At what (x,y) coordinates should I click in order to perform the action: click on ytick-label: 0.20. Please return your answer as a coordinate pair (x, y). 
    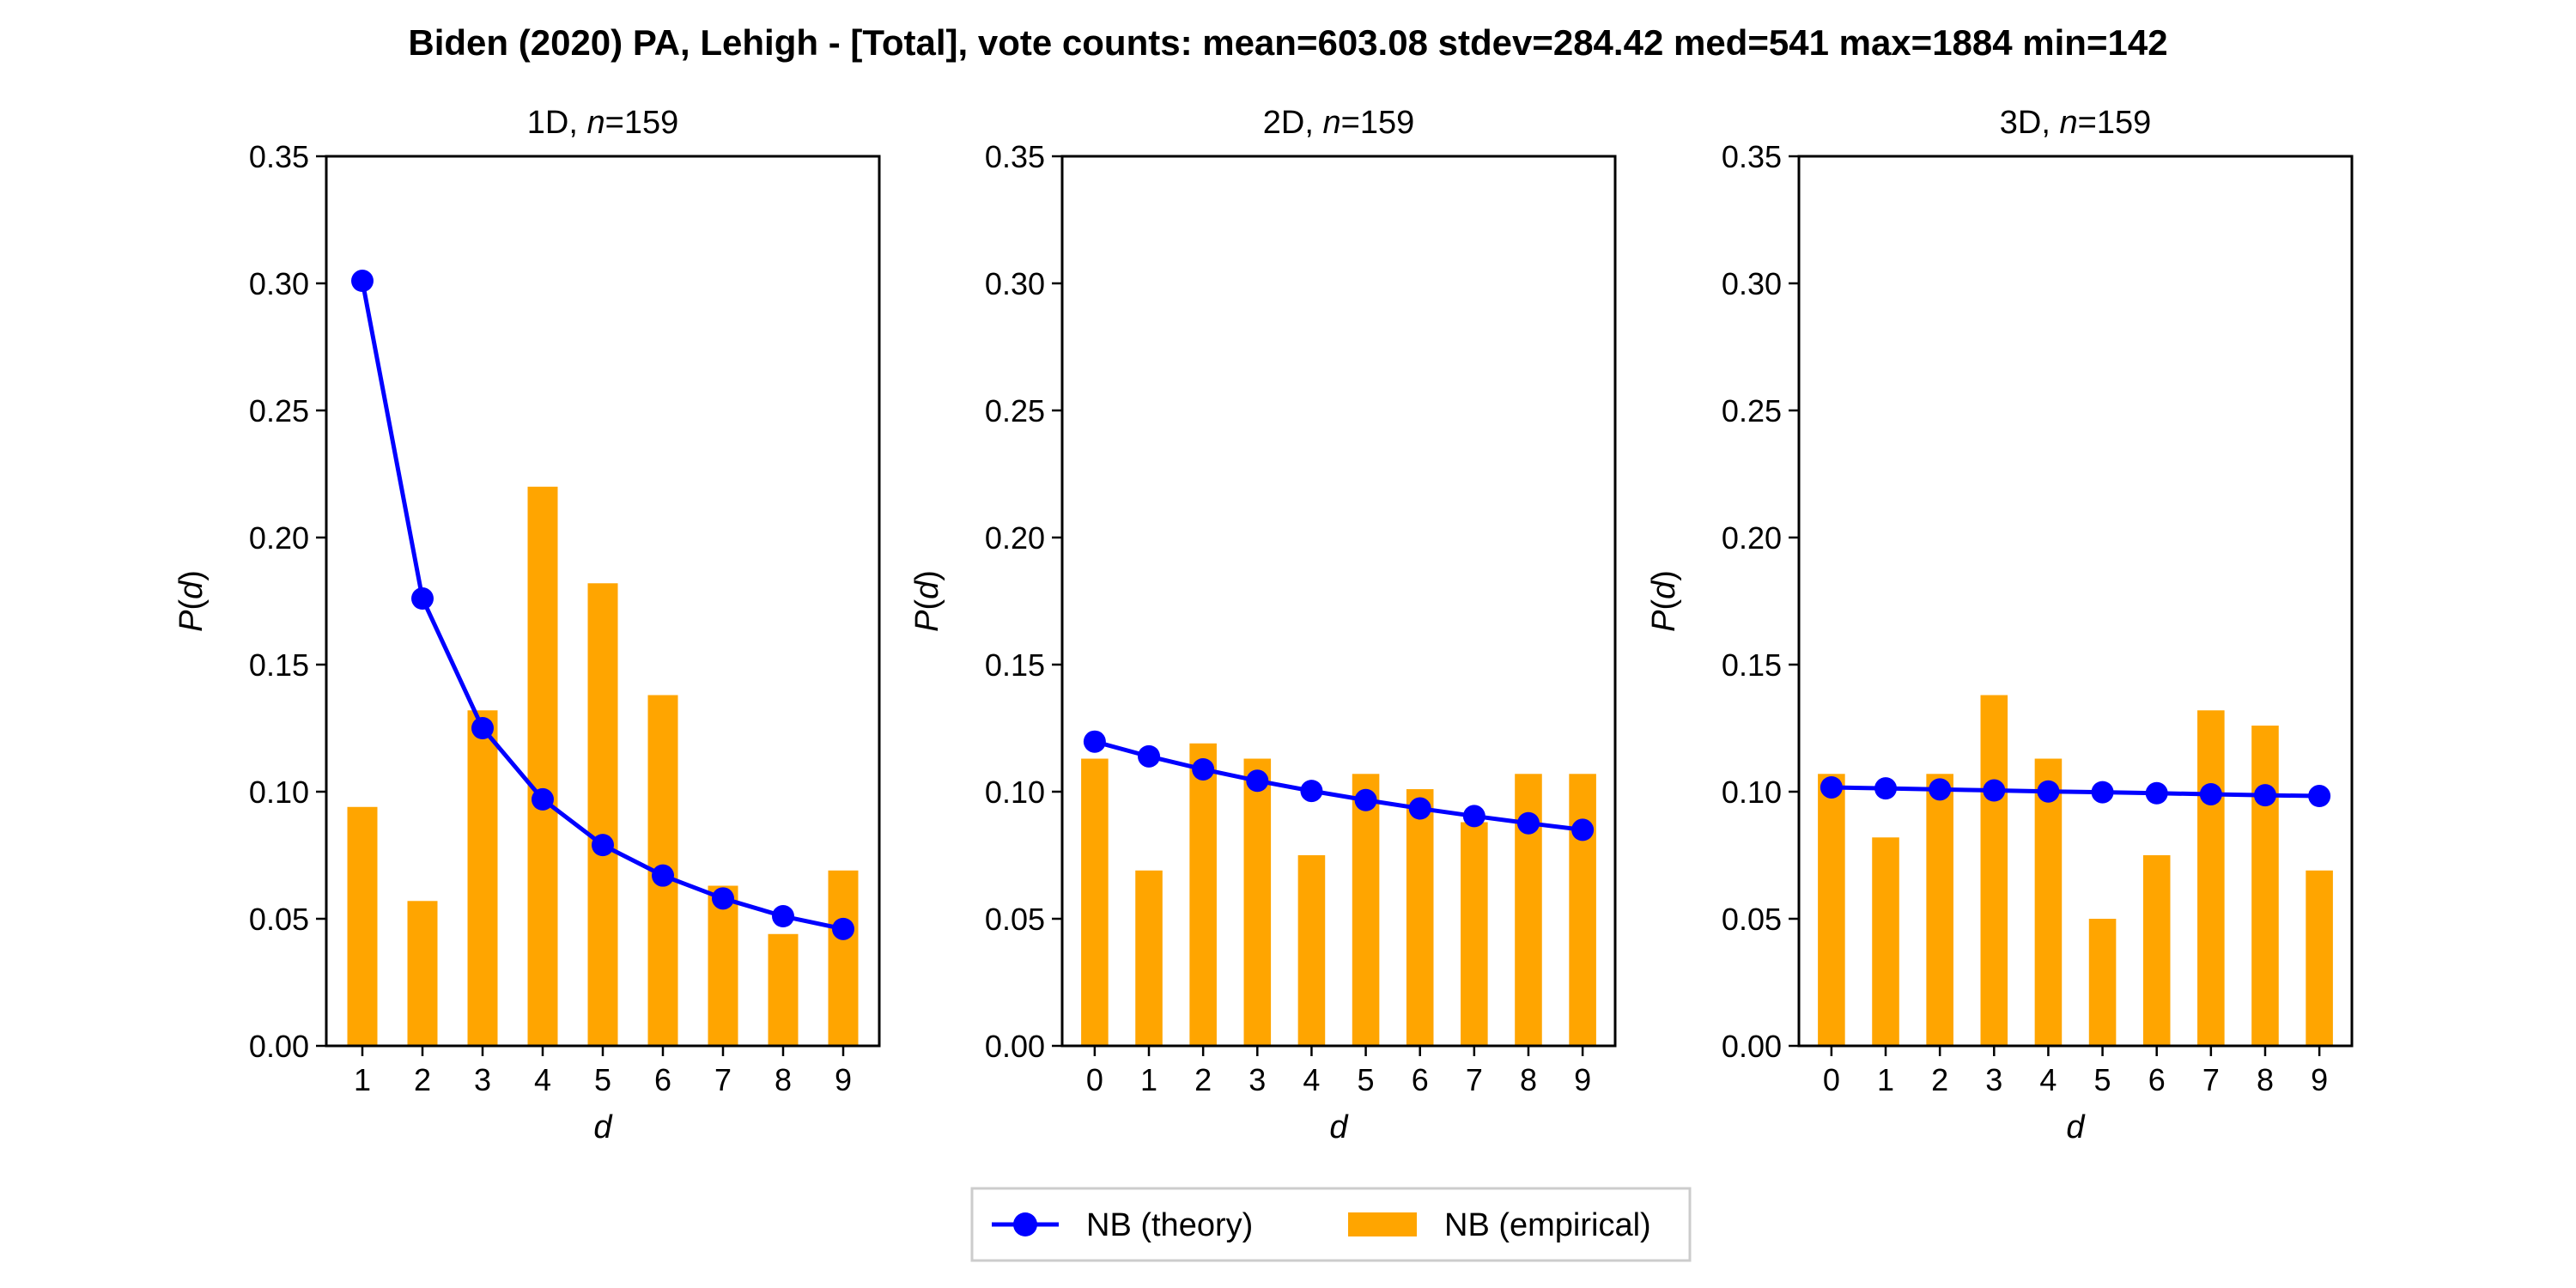
    Looking at the image, I should click on (279, 538).